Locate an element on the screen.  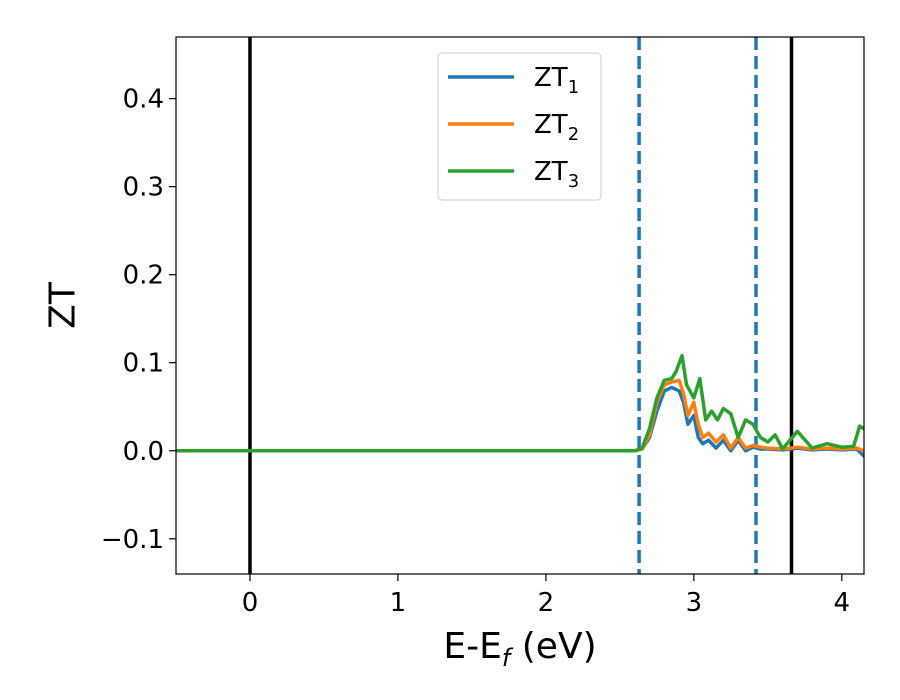
y-tick-label: 0.4 is located at coordinates (143, 100).